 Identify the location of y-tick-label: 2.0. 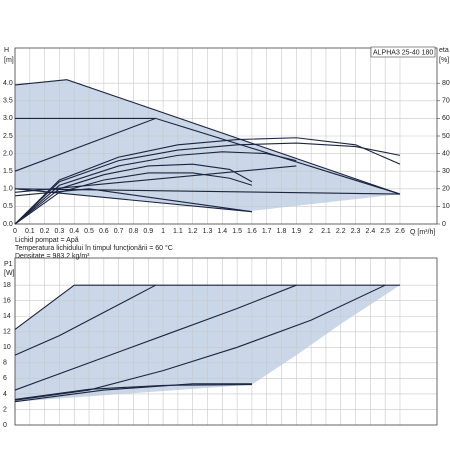
(8, 153).